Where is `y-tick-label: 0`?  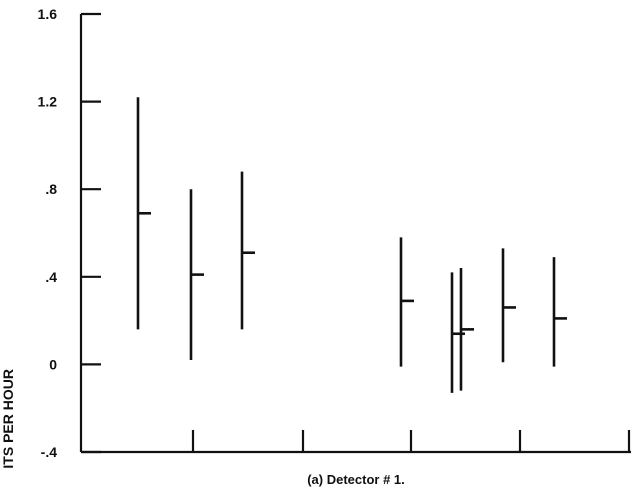 y-tick-label: 0 is located at coordinates (53, 364).